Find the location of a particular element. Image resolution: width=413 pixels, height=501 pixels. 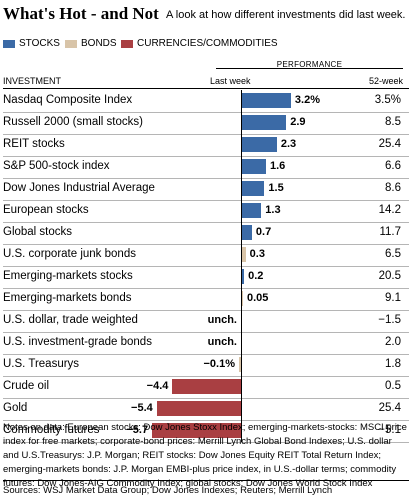

table-row: U.S. Treasurys −0.1% 1.8 is located at coordinates (206, 365).